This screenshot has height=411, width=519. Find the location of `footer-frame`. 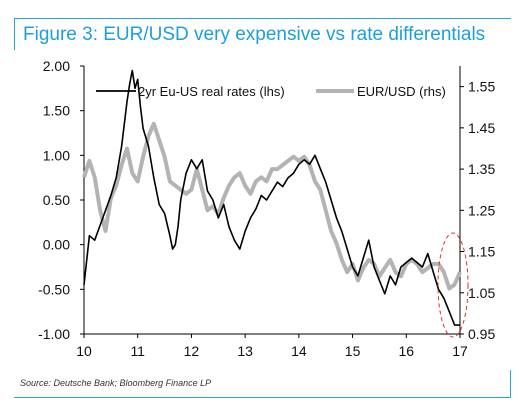

footer-frame is located at coordinates (262, 384).